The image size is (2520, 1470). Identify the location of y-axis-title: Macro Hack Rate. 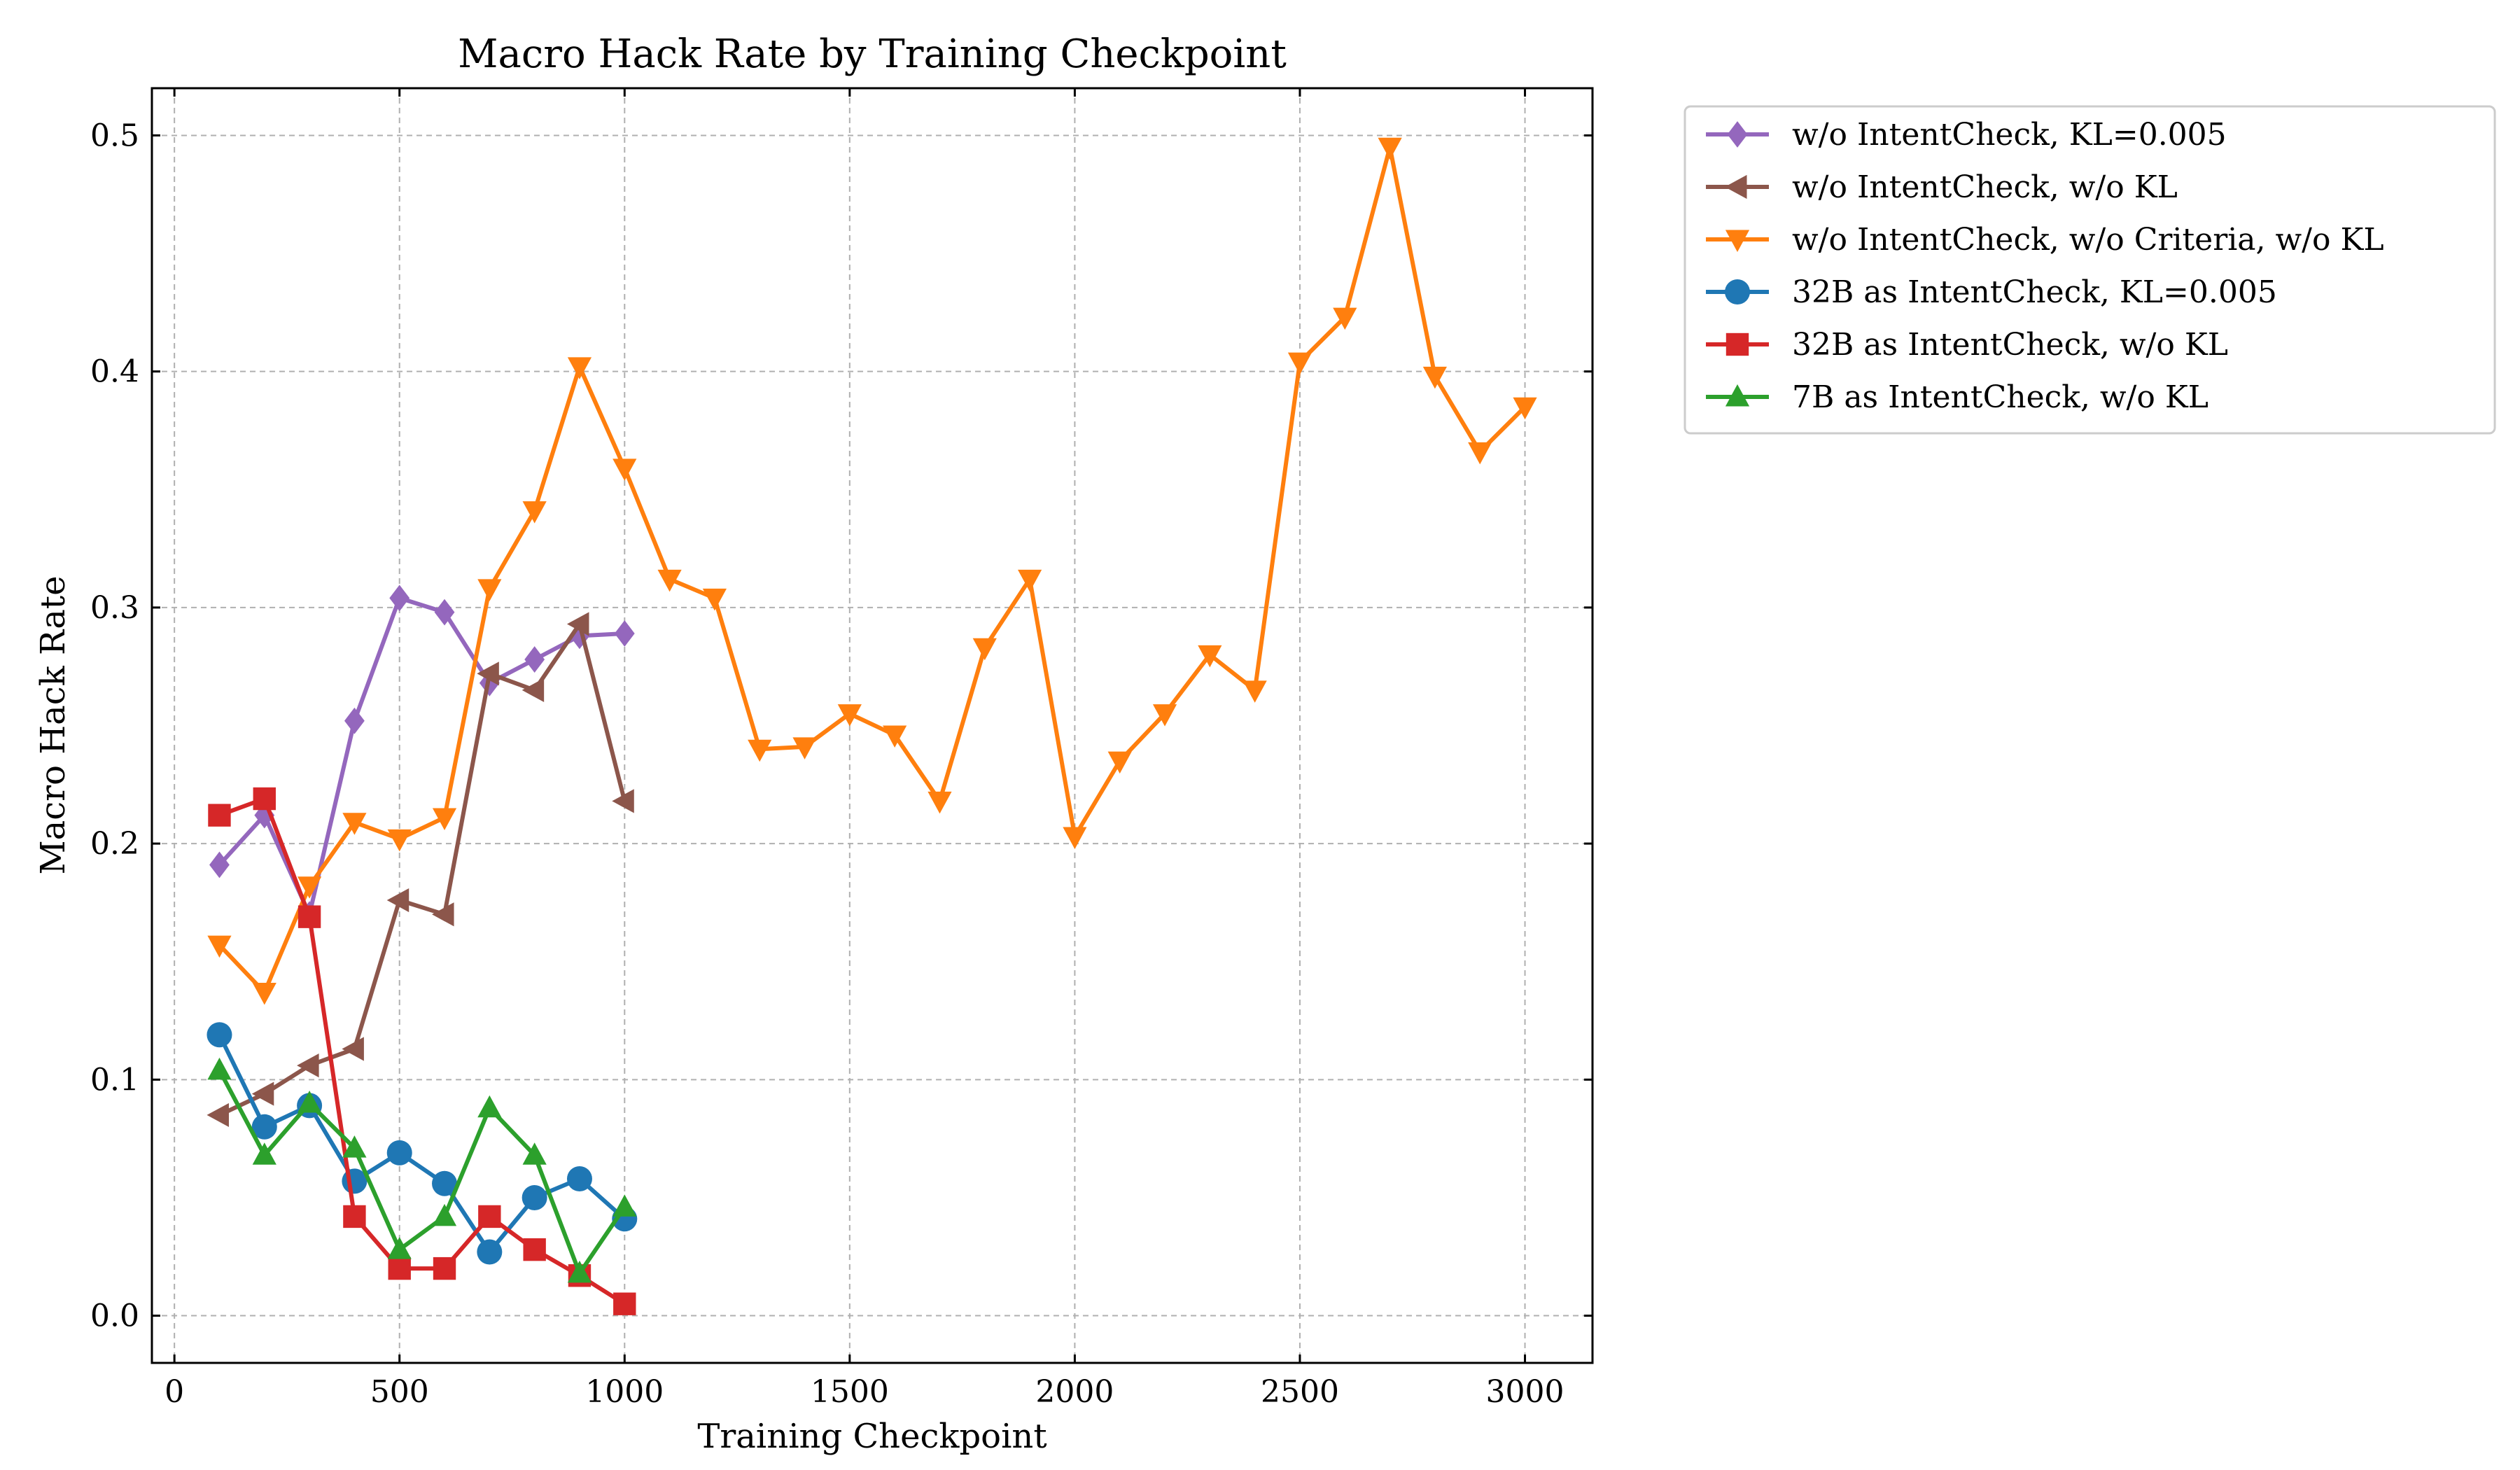
(53, 724).